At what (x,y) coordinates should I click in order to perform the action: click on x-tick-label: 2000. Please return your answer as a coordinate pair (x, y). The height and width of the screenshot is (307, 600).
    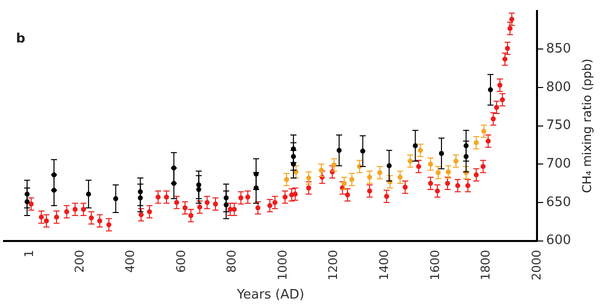
    Looking at the image, I should click on (536, 265).